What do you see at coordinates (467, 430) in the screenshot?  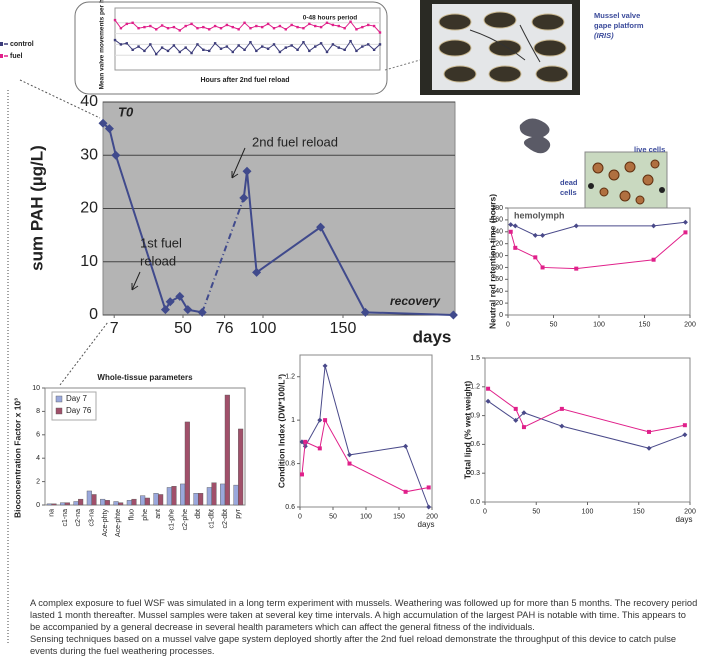 I see `y-axis-label: Total lipd (% wet weight)` at bounding box center [467, 430].